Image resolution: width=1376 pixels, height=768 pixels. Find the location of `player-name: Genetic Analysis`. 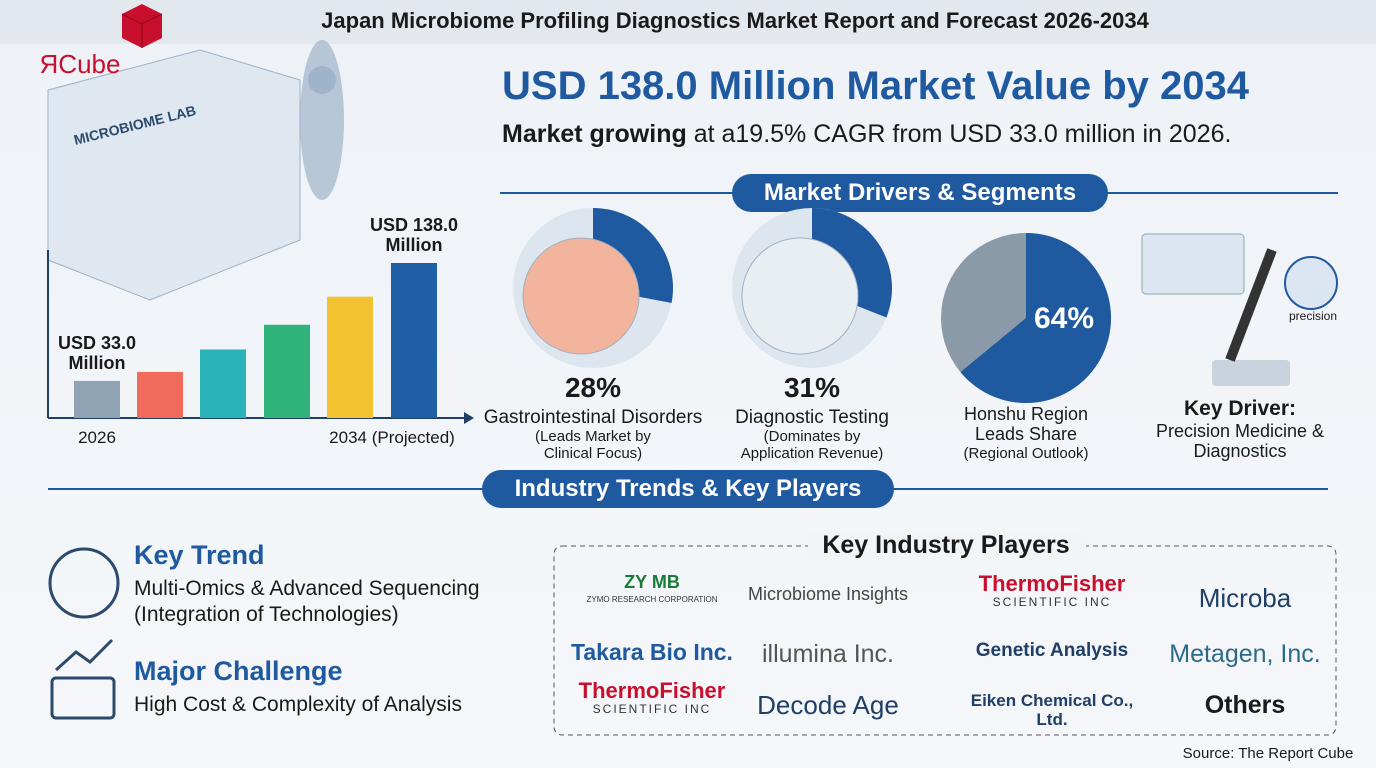

player-name: Genetic Analysis is located at coordinates (1052, 650).